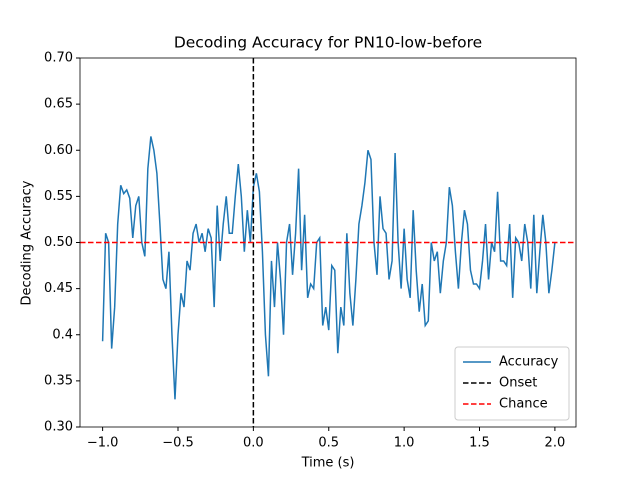 The image size is (640, 480). Describe the element at coordinates (62, 334) in the screenshot. I see `y-tick-label: 0.4` at that location.